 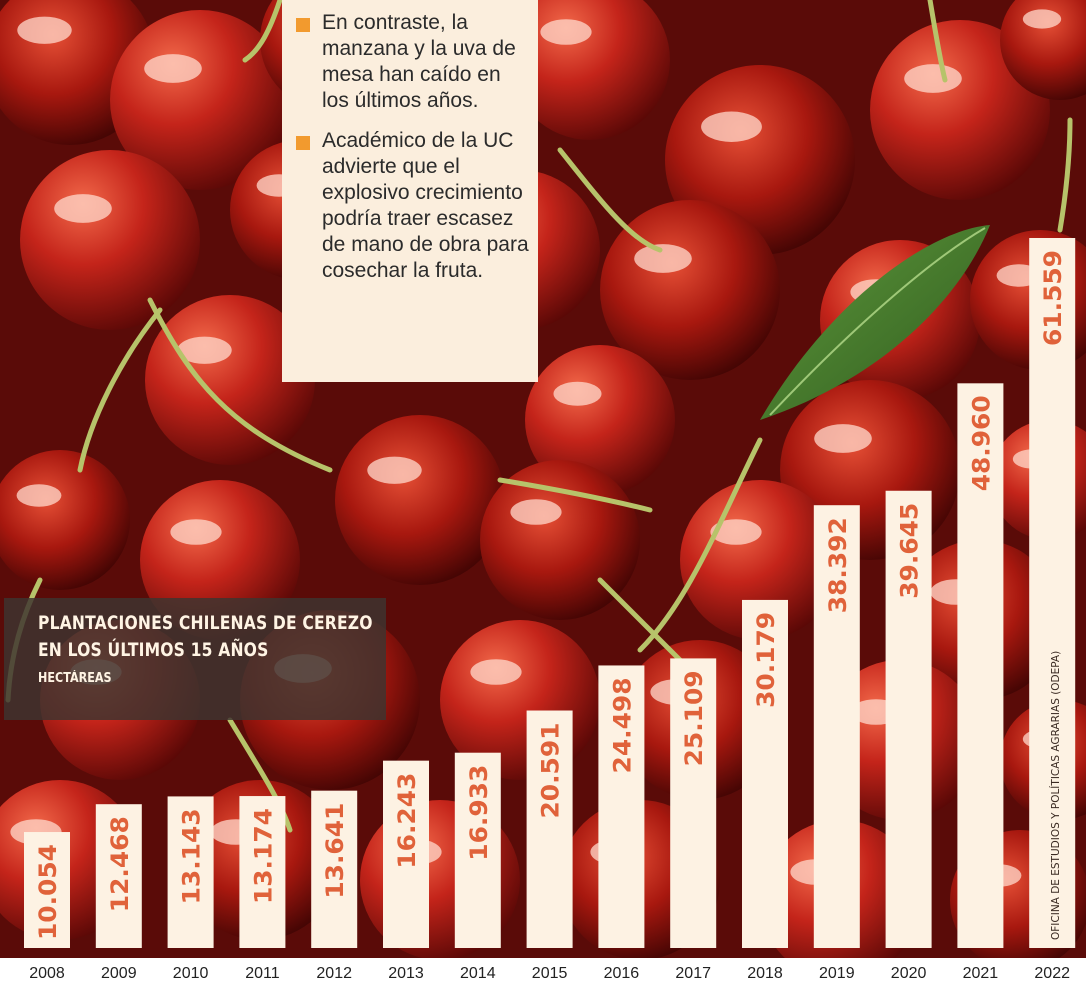 I want to click on bar-2008, so click(x=47, y=890).